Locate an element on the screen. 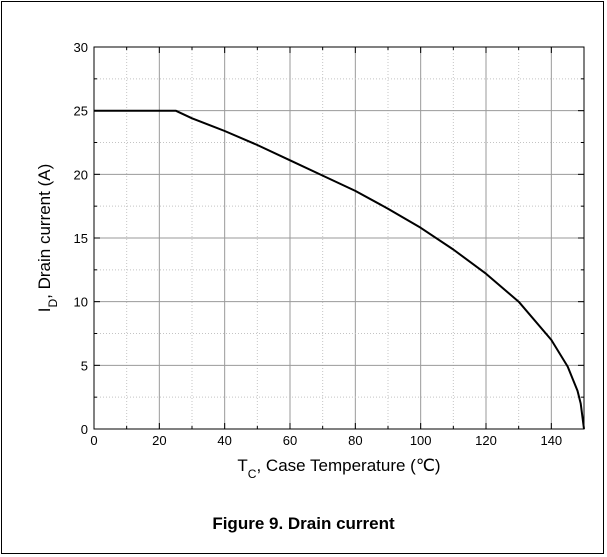 The image size is (607, 557). x-tick-label: 60 is located at coordinates (290, 440).